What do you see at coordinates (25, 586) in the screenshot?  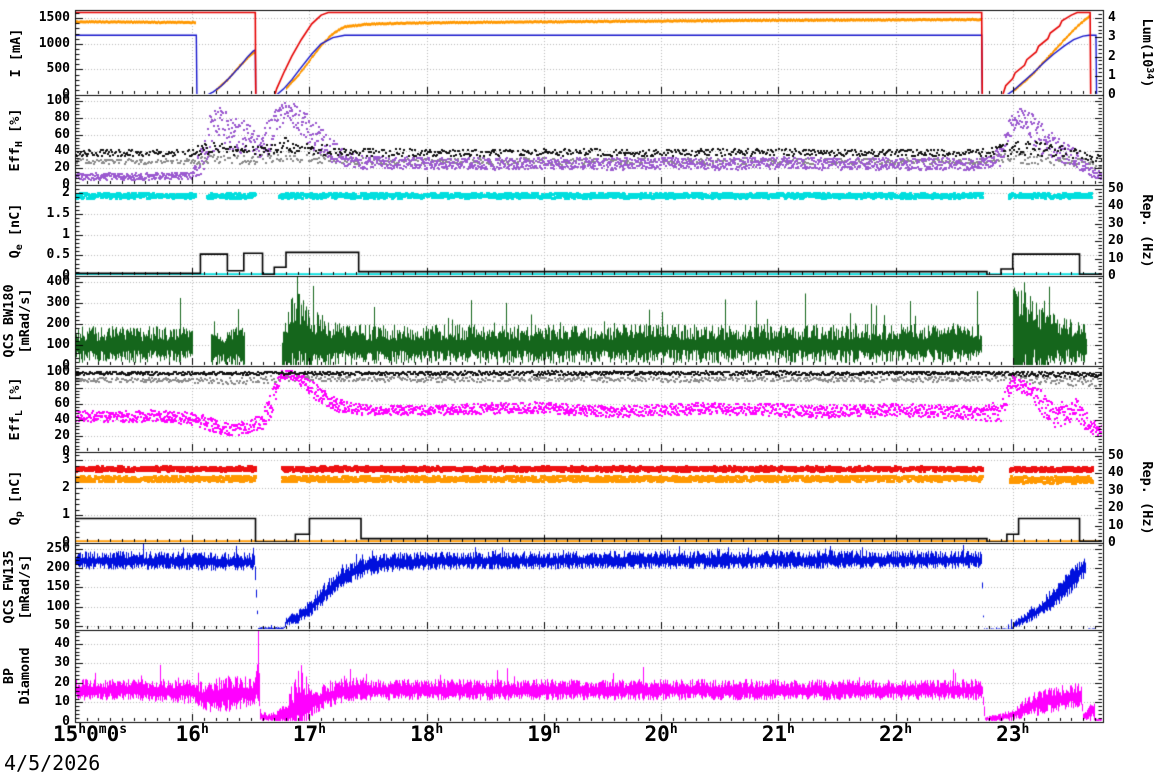 I see `y-axis-title-qcs-fw135: [mRad/s]` at bounding box center [25, 586].